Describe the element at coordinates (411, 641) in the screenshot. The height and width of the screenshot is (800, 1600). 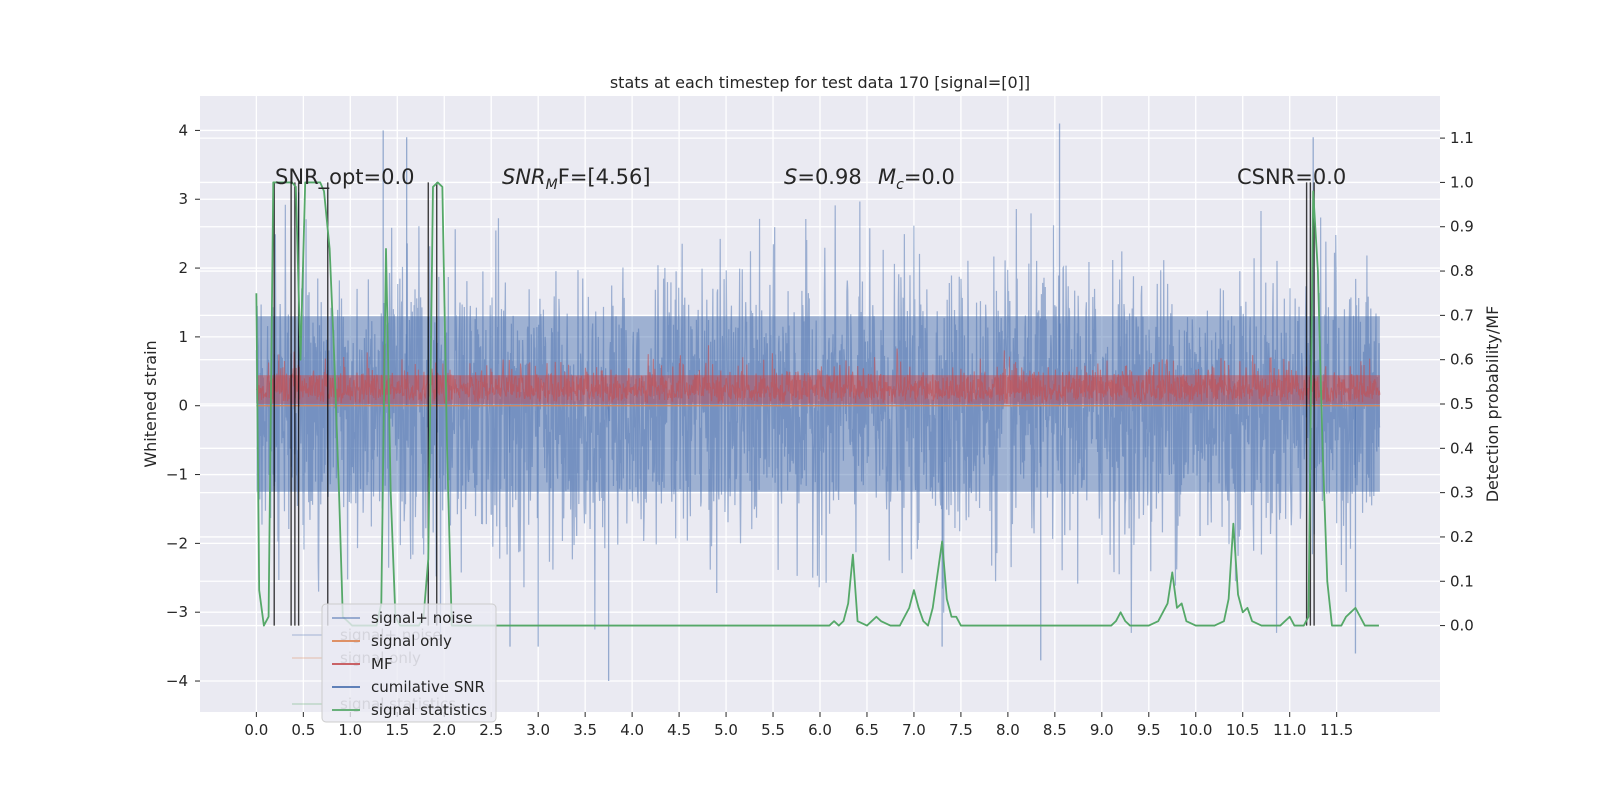
I see `legend-label: signal only` at that location.